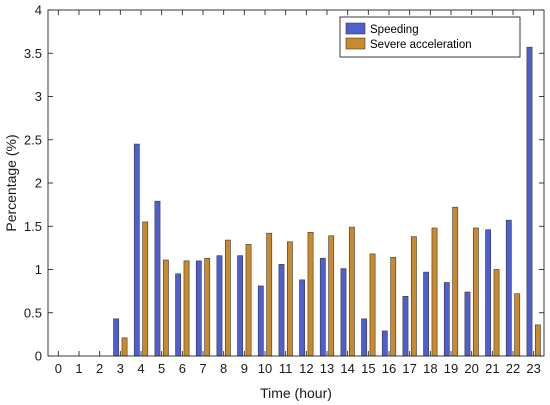  Describe the element at coordinates (265, 368) in the screenshot. I see `x-tick-label: 10` at that location.